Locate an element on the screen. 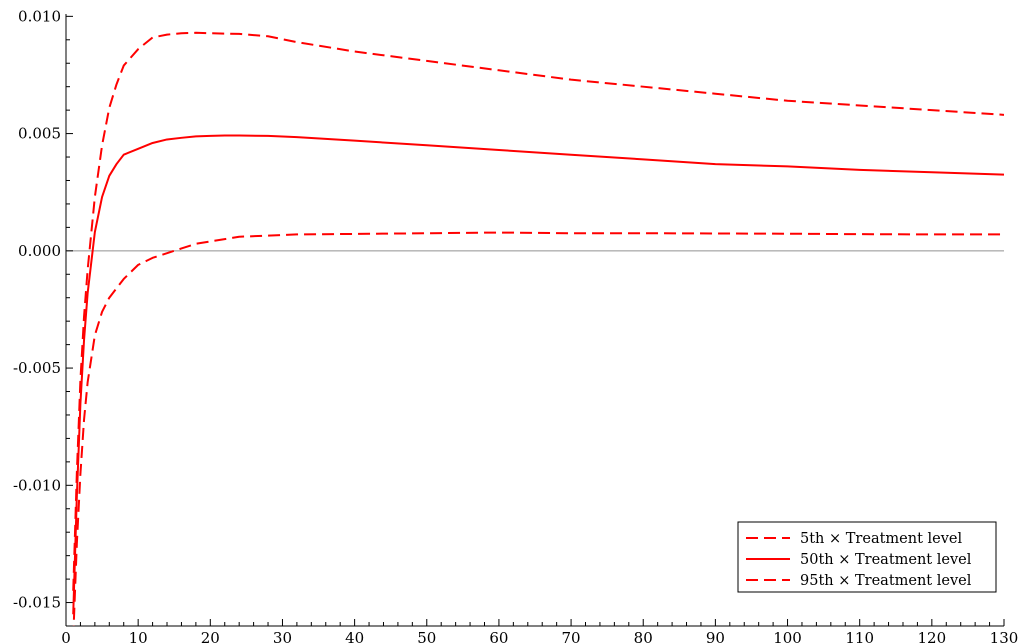 This screenshot has width=1026, height=644. x-tick-label: 90 is located at coordinates (715, 636).